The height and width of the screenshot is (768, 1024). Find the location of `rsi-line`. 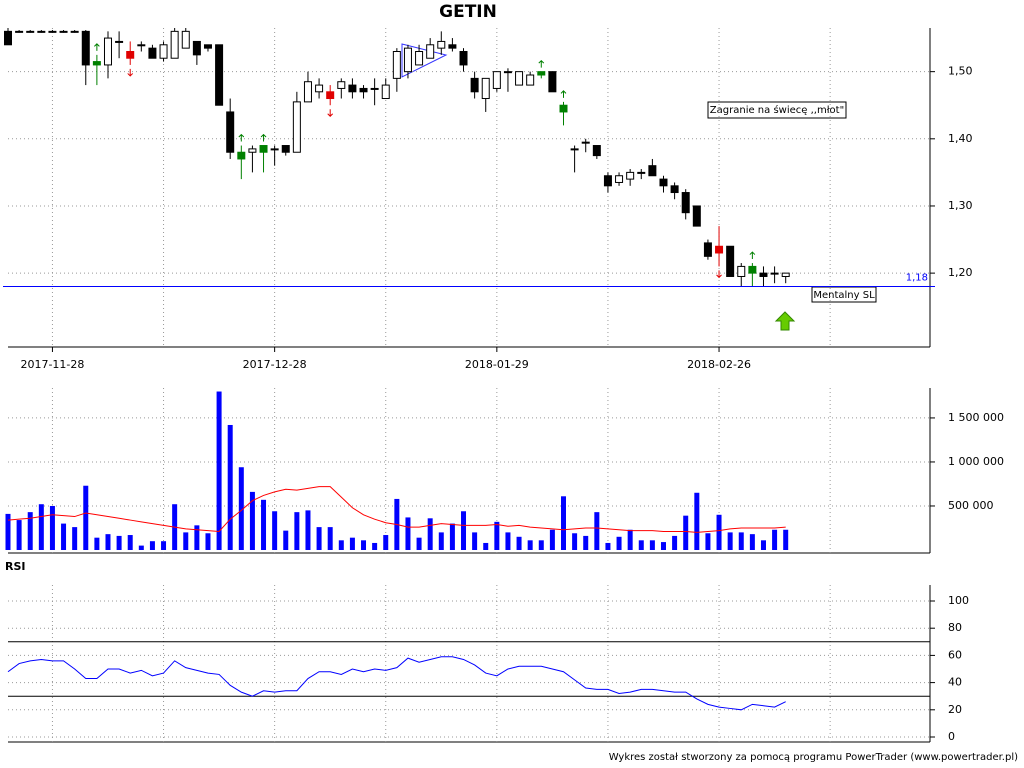

rsi-line is located at coordinates (396, 683).